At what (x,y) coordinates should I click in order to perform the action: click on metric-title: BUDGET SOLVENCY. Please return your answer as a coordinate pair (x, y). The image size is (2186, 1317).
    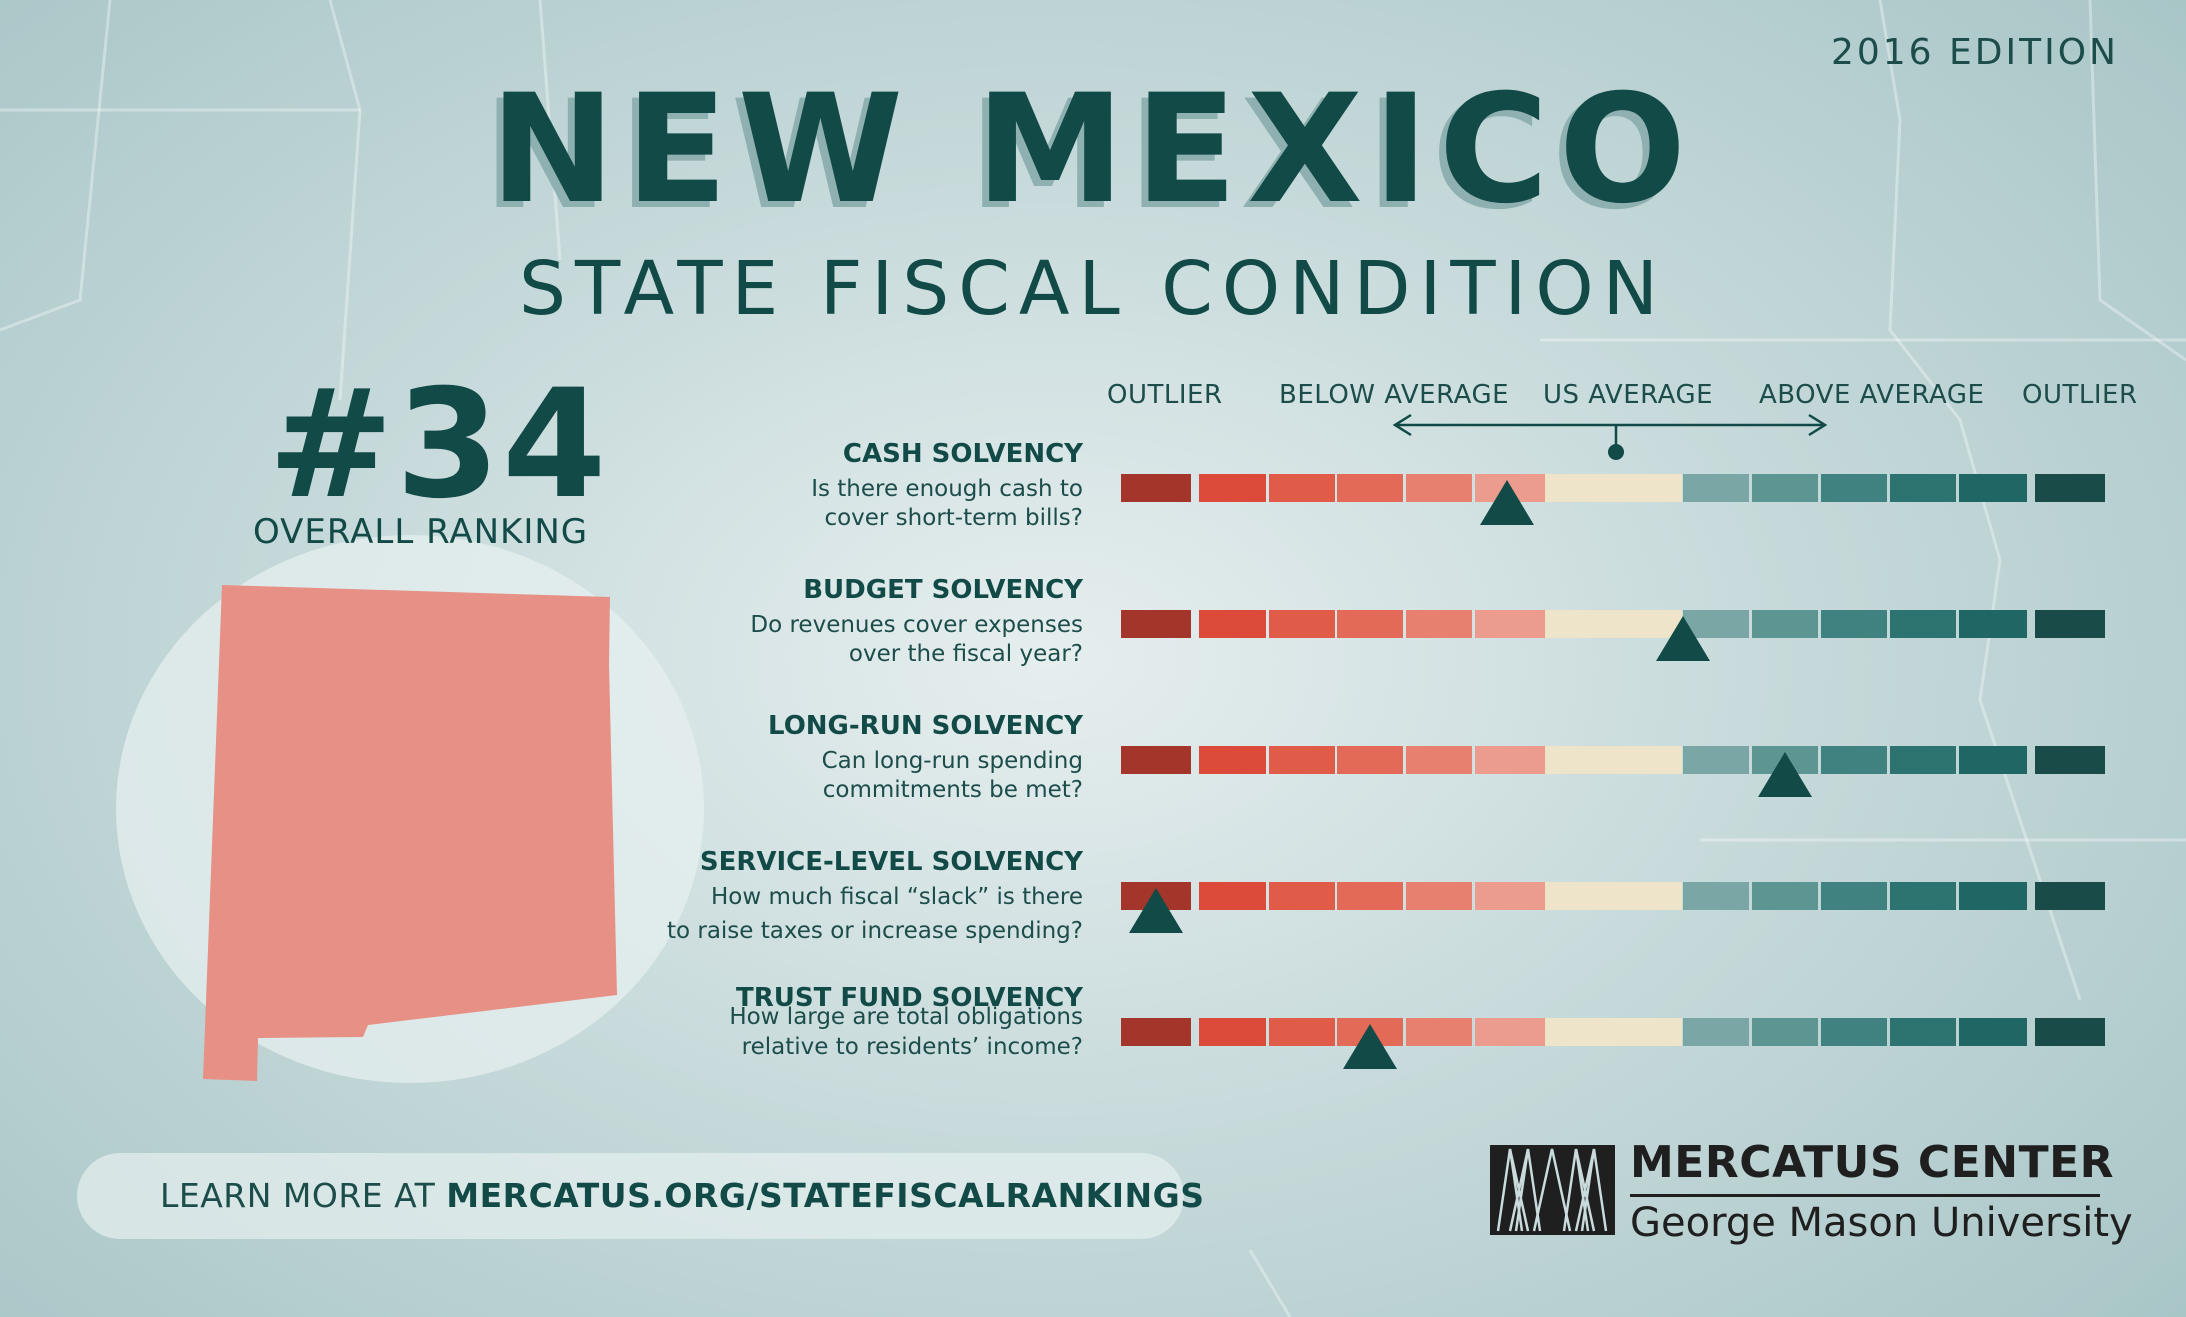
    Looking at the image, I should click on (943, 590).